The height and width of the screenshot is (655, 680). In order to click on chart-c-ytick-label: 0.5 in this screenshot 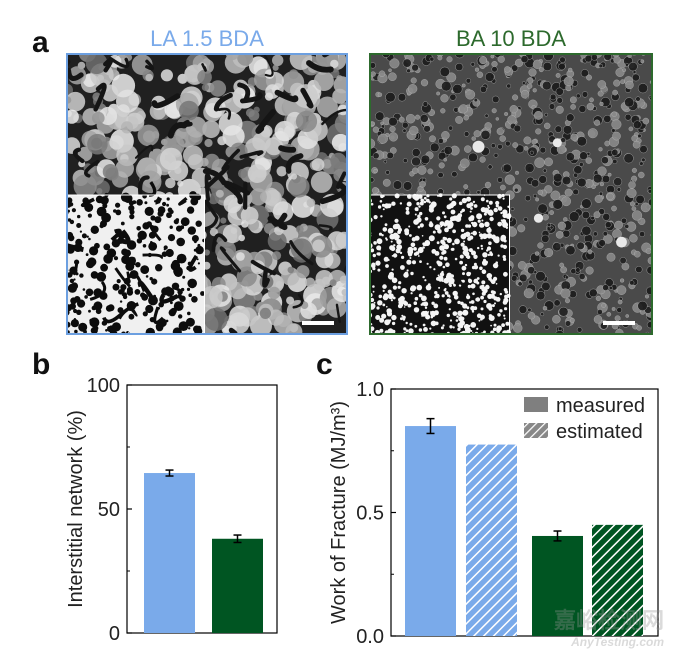, I will do `click(370, 514)`.